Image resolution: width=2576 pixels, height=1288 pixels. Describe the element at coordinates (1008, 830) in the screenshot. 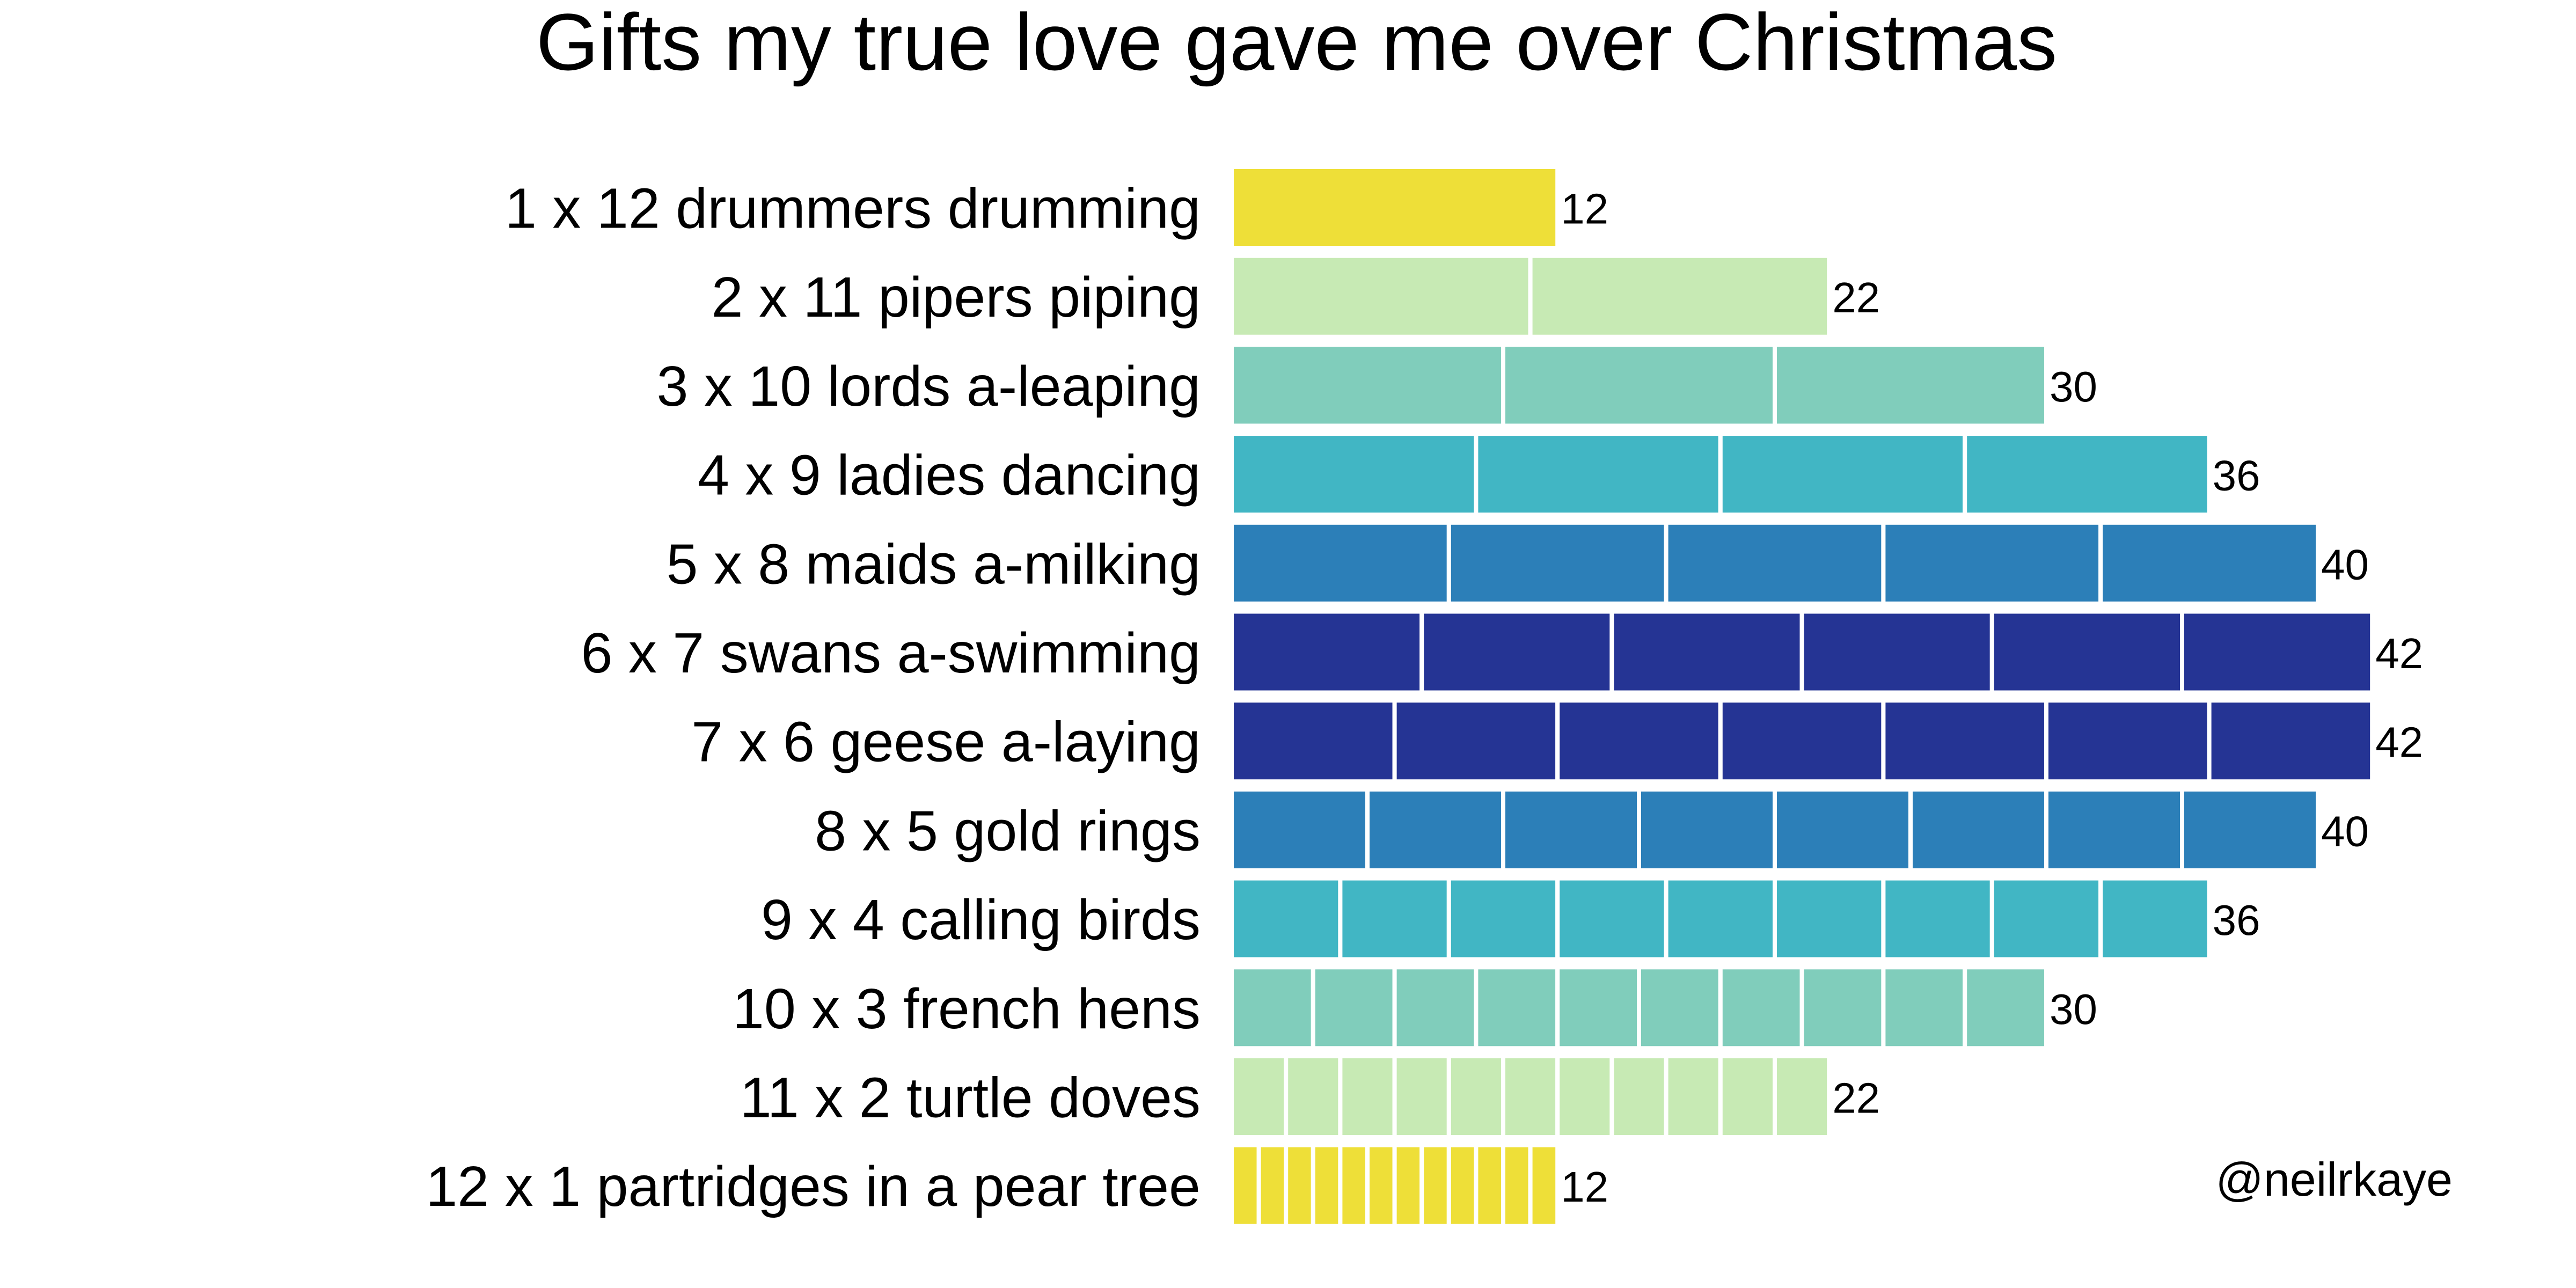

I see `category-label: 8 x 5 gold rings` at that location.